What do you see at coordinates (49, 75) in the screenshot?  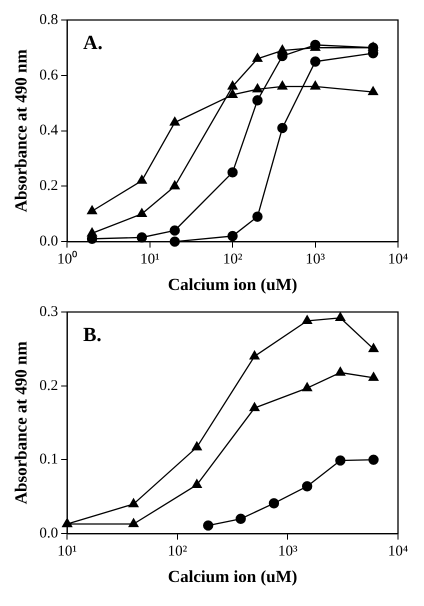 I see `y-tick-label: 0.6` at bounding box center [49, 75].